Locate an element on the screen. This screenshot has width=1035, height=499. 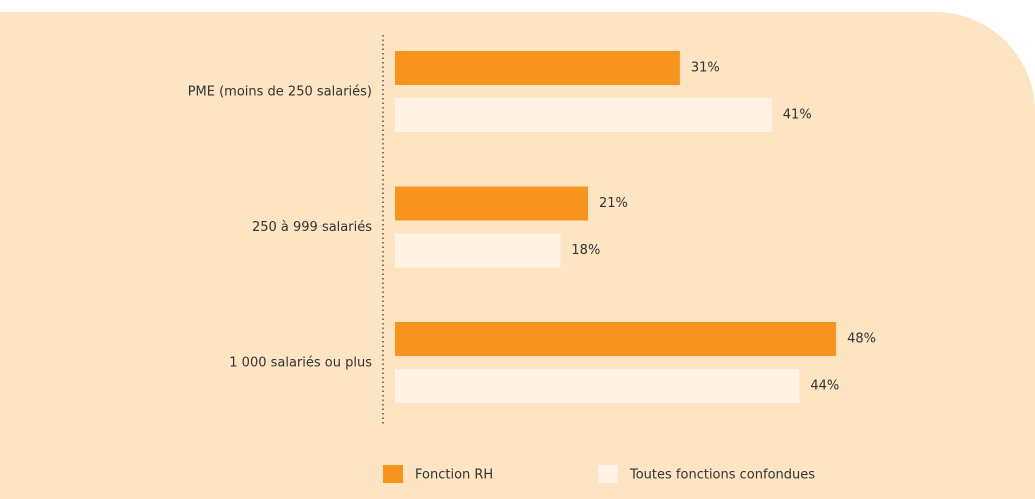
value-label: 44% is located at coordinates (824, 386).